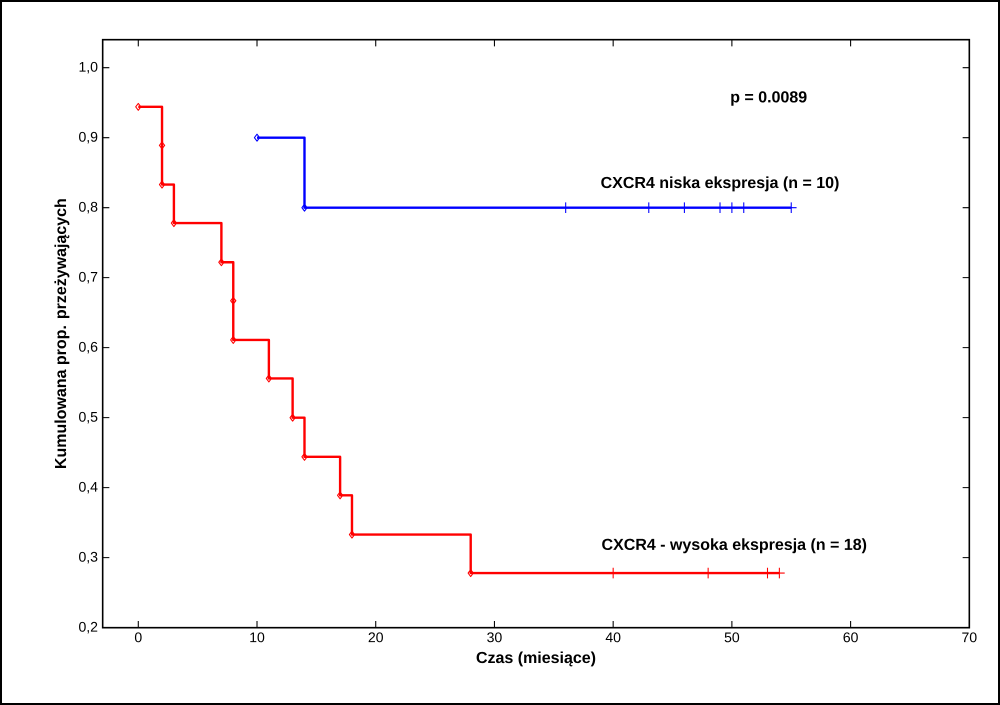 The image size is (1000, 705). What do you see at coordinates (720, 184) in the screenshot?
I see `series-label: CXCR4 niska ekspresja (n = 10)` at bounding box center [720, 184].